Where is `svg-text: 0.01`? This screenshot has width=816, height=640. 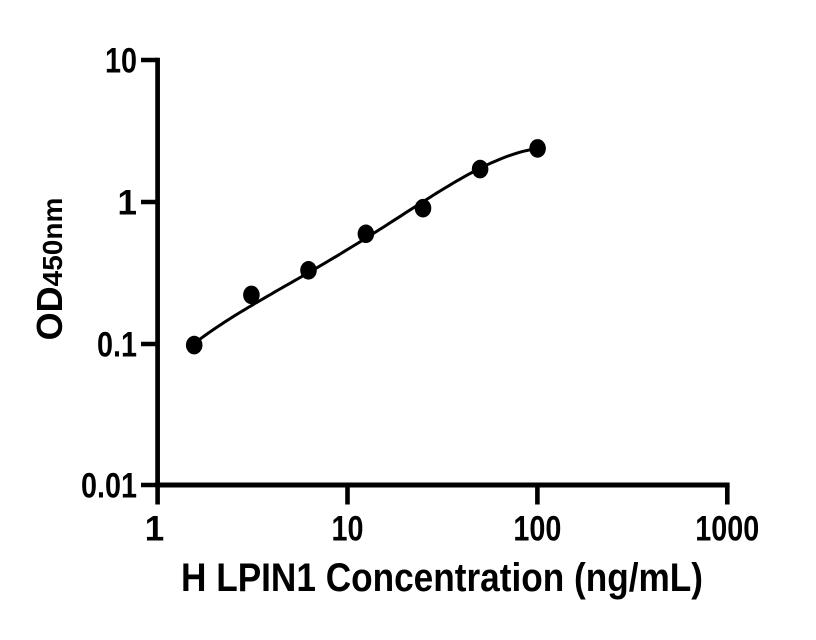
svg-text: 0.01 is located at coordinates (109, 486).